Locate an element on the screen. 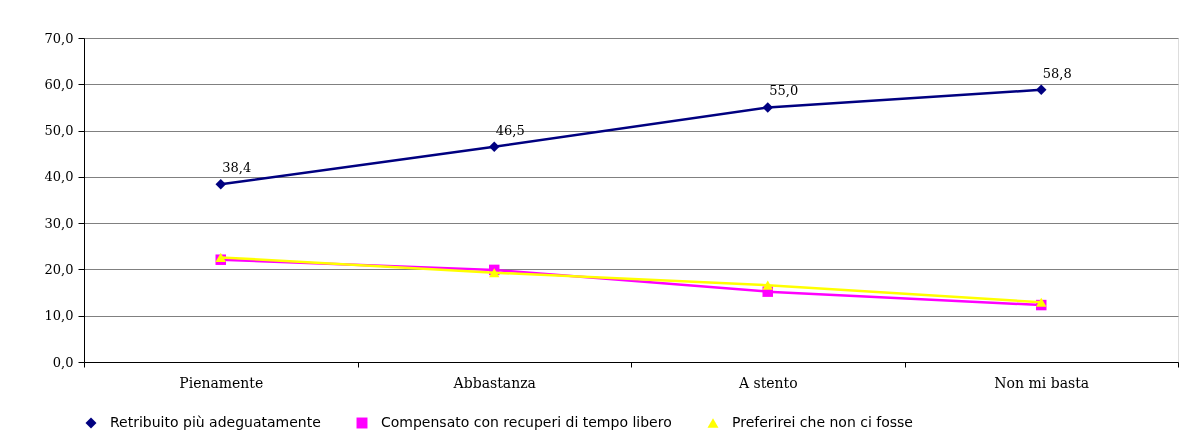 The height and width of the screenshot is (445, 1182). legend-label: Preferirei che non ci fosse is located at coordinates (822, 422).